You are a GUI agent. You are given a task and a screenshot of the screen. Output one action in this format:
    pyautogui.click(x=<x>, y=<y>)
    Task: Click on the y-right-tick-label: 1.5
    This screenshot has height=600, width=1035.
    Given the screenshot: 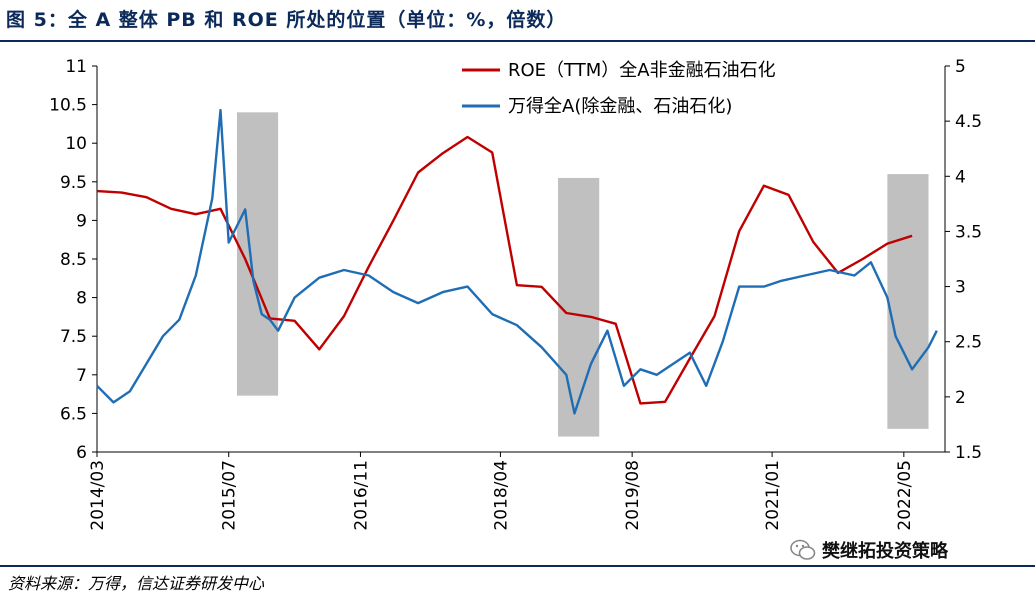 What is the action you would take?
    pyautogui.click(x=968, y=453)
    